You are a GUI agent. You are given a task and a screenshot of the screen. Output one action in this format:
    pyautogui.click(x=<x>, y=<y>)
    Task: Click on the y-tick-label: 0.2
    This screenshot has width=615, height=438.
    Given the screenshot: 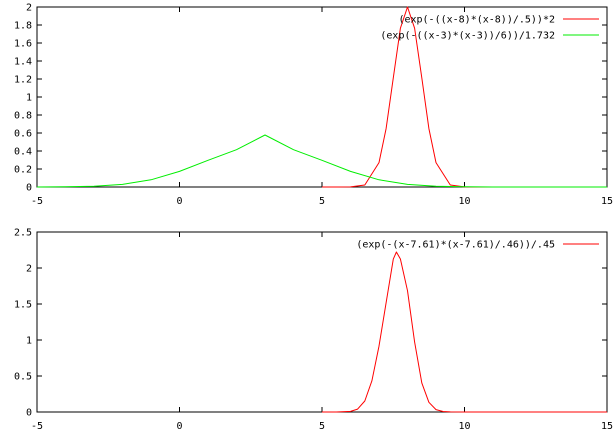 What is the action you would take?
    pyautogui.click(x=23, y=170)
    